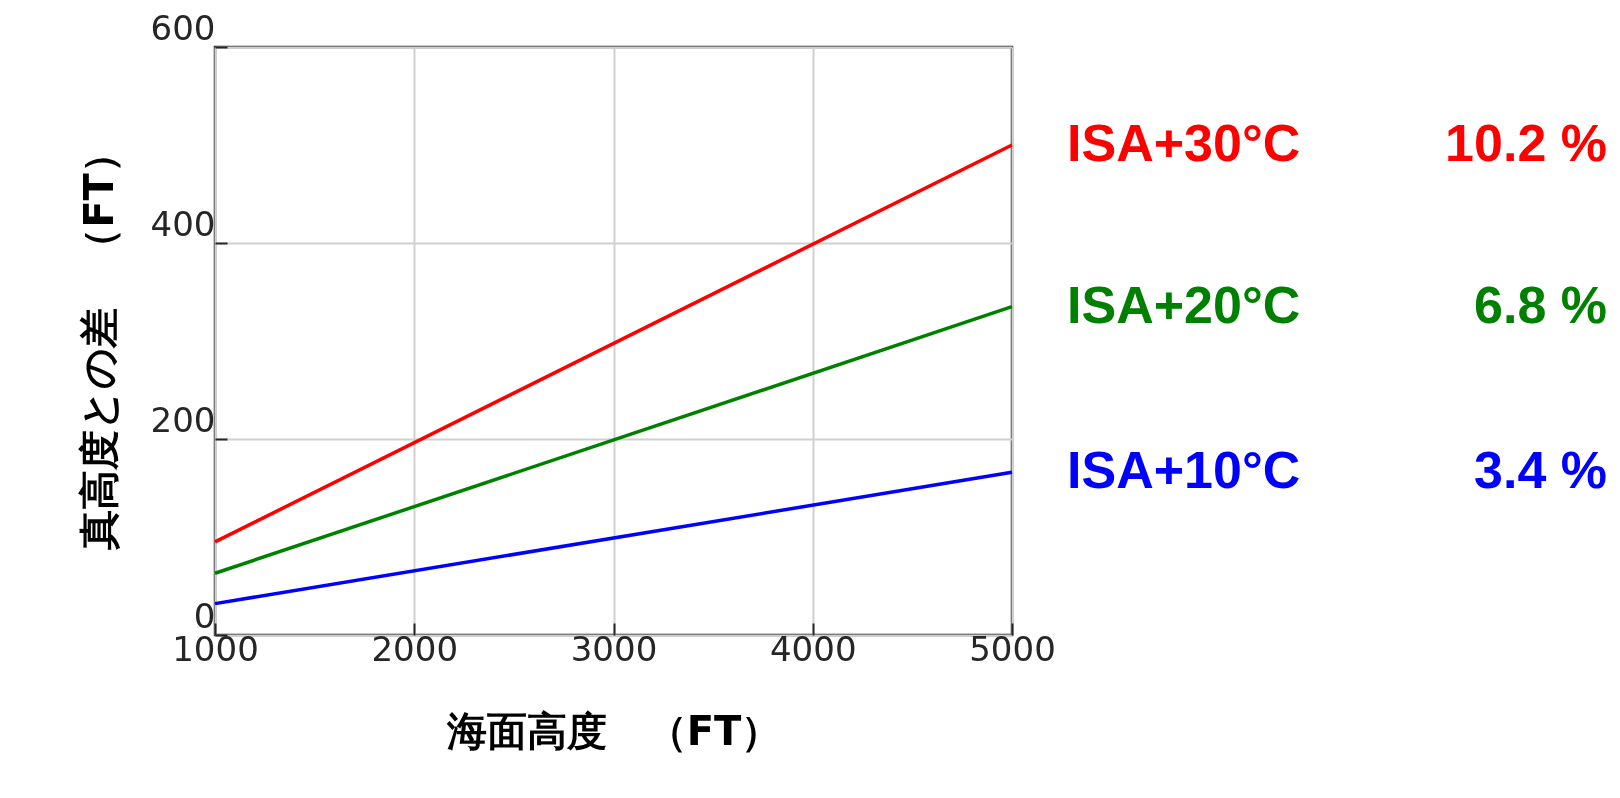  I want to click on x-tick-label: 3000, so click(614, 648).